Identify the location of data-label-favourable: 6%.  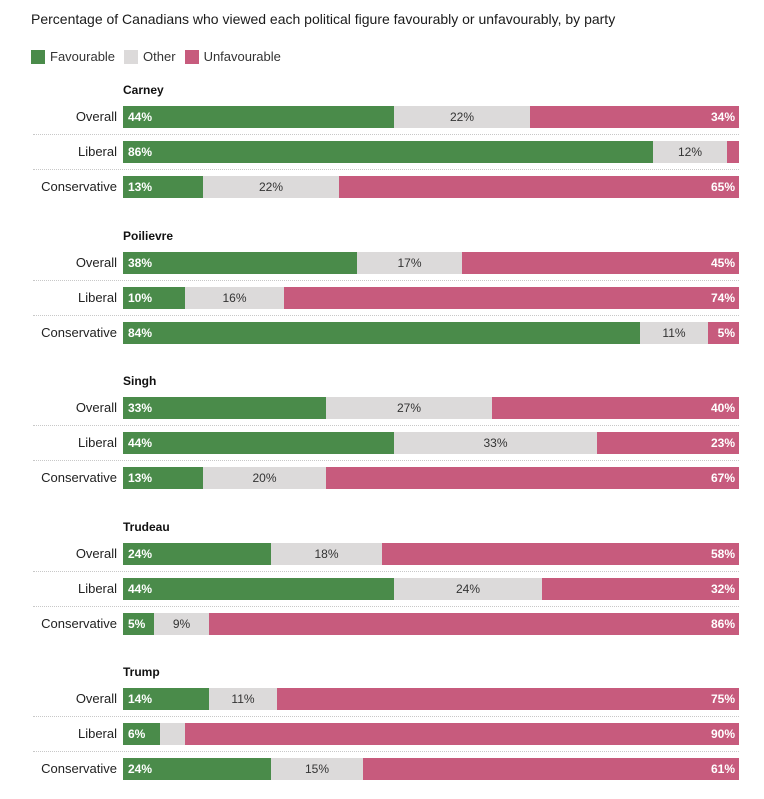
(137, 734).